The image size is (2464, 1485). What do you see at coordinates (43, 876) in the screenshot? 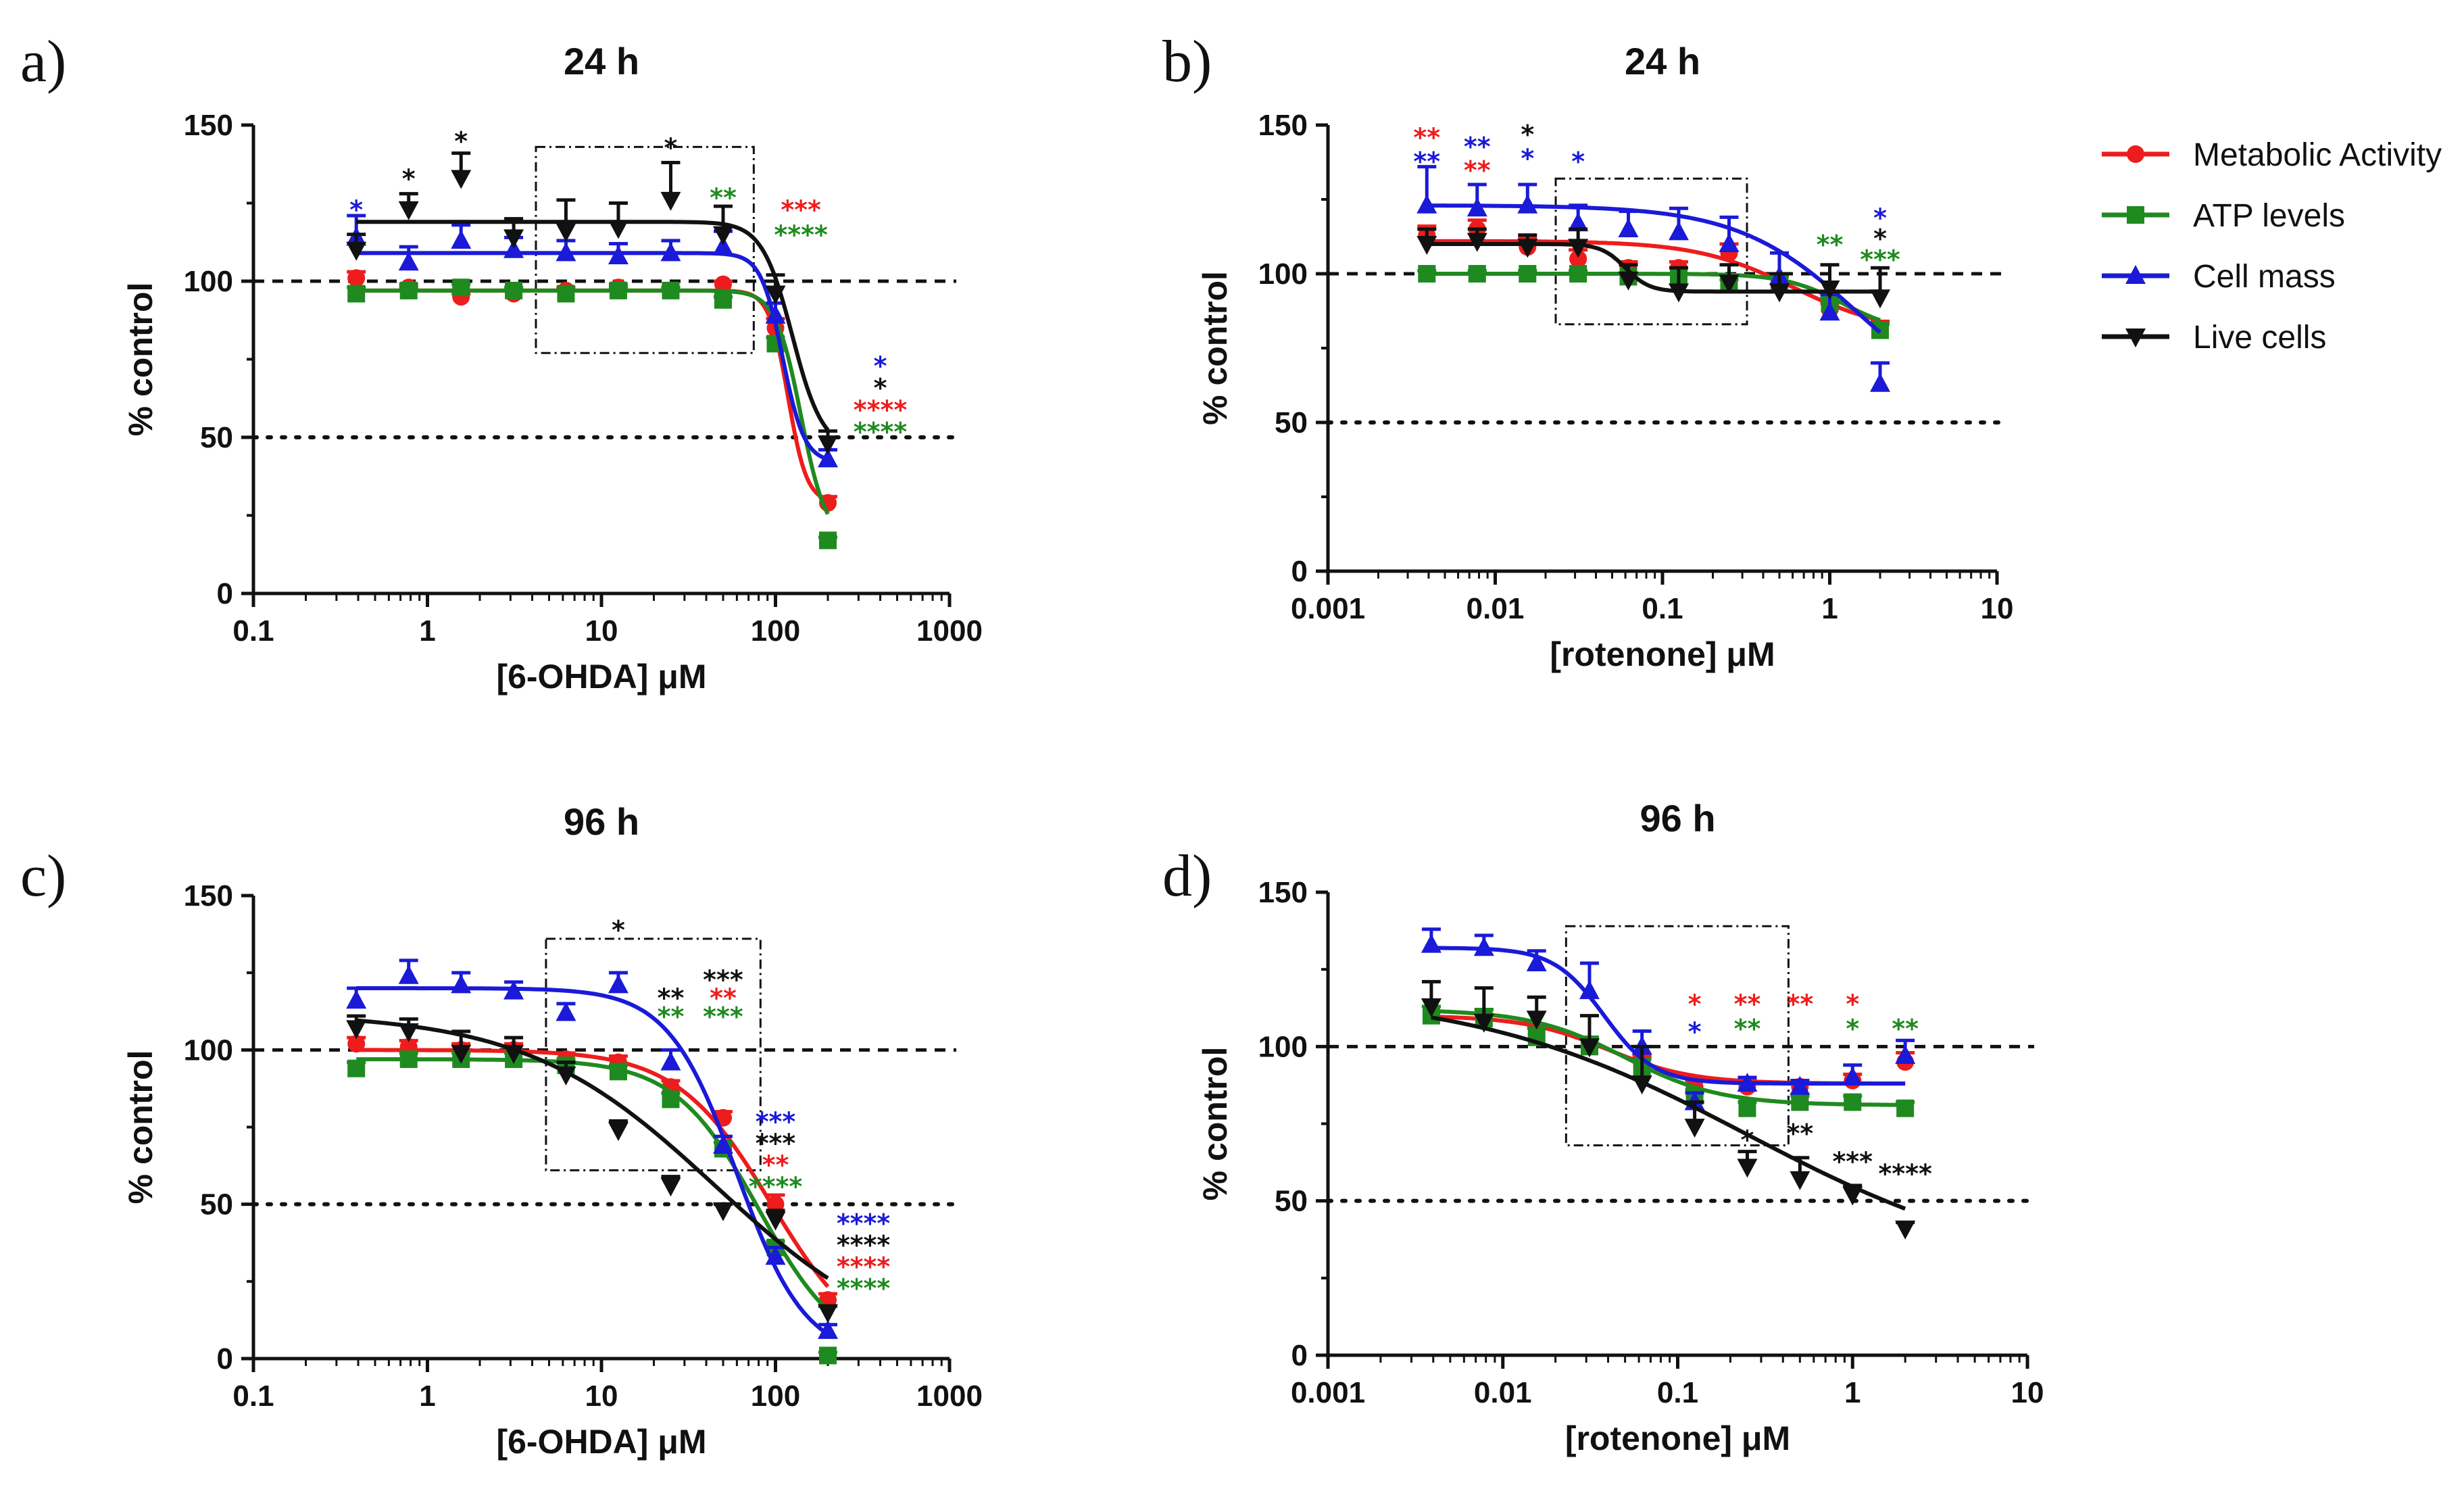
I see `panel-letter: c)` at bounding box center [43, 876].